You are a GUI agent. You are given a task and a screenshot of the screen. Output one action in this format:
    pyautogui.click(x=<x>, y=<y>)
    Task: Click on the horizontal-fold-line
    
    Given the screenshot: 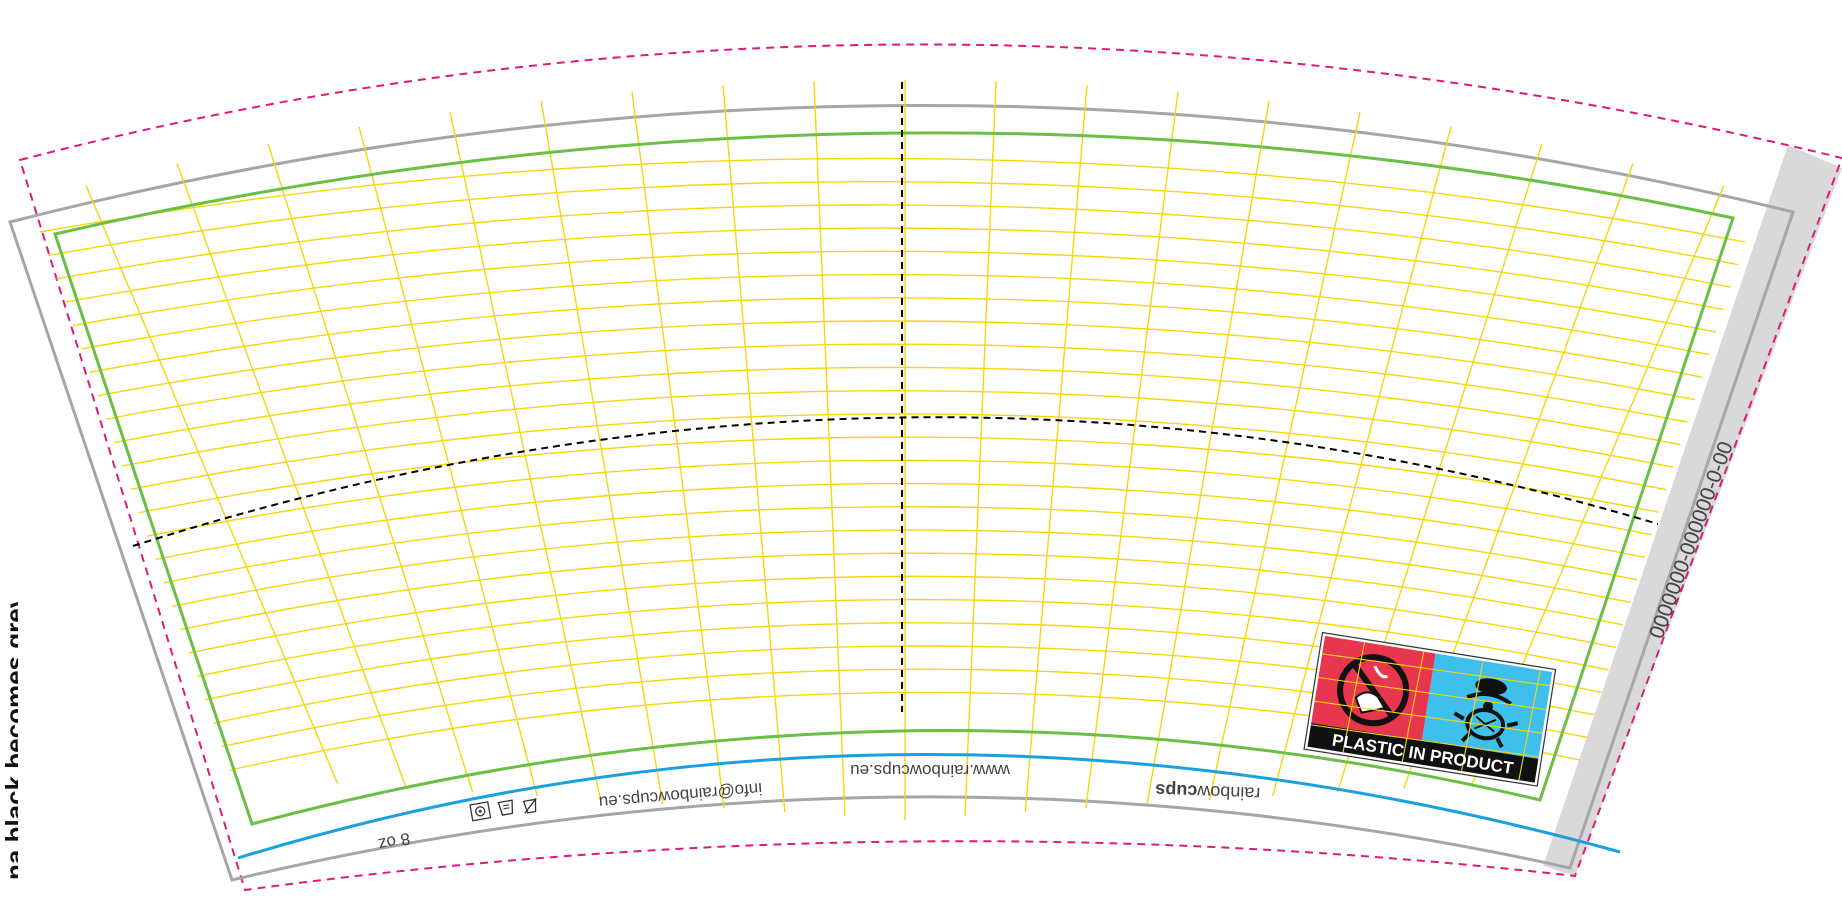 What is the action you would take?
    pyautogui.click(x=895, y=481)
    